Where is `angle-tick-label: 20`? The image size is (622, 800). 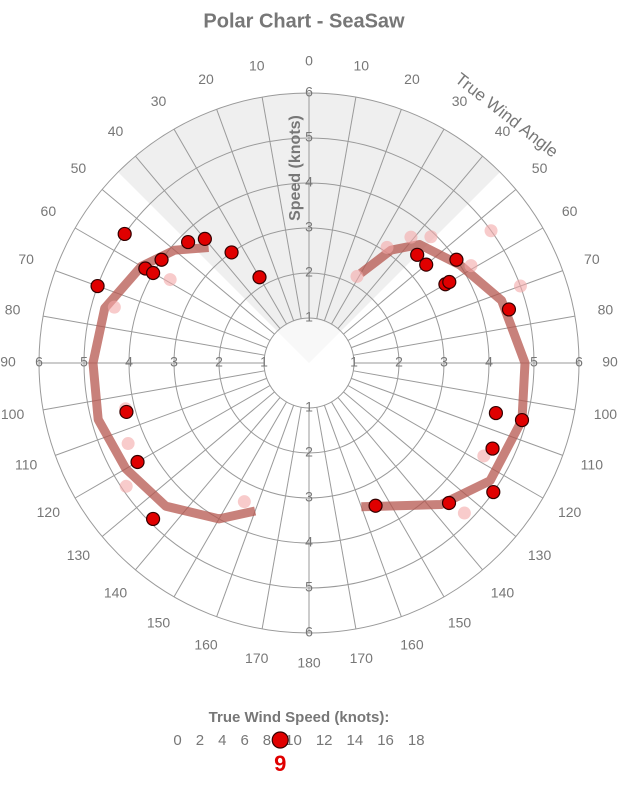
angle-tick-label: 20 is located at coordinates (412, 79).